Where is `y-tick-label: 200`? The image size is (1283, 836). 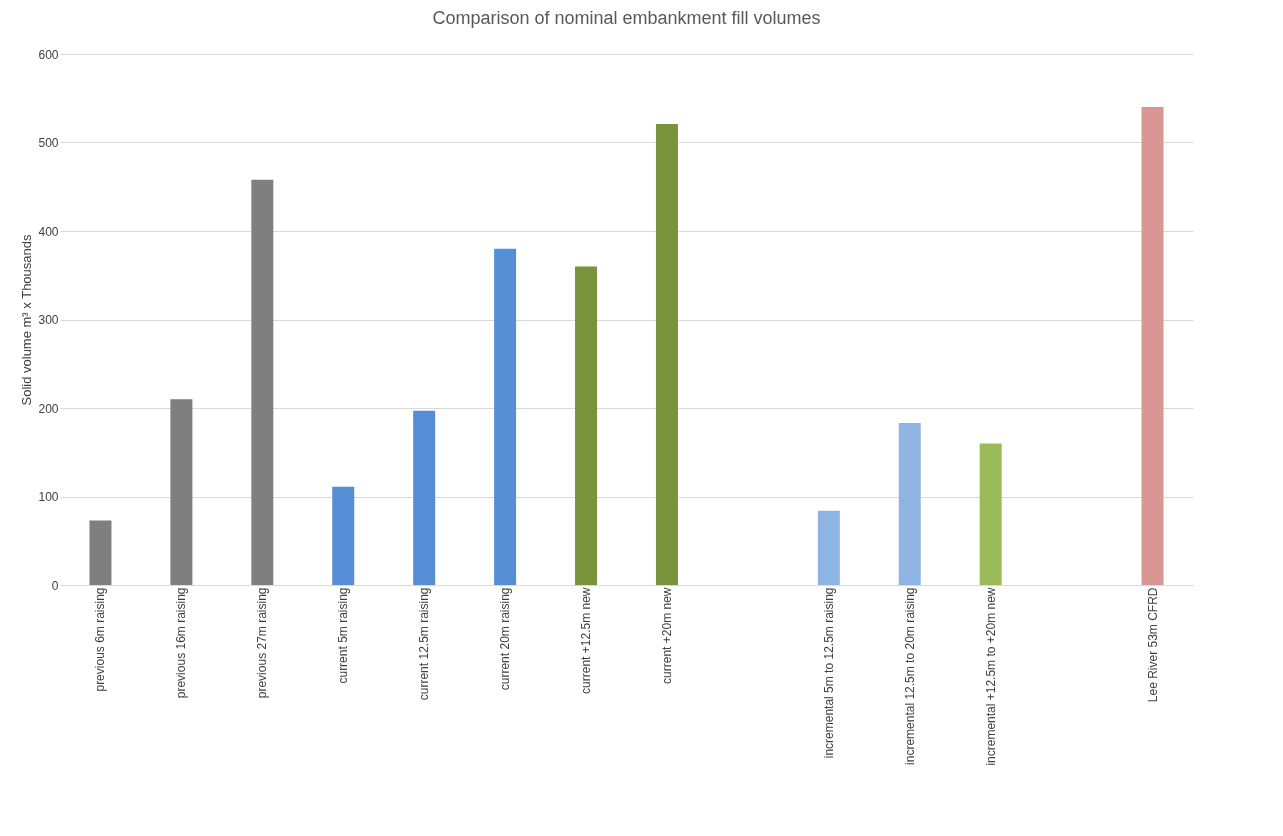 y-tick-label: 200 is located at coordinates (48, 408).